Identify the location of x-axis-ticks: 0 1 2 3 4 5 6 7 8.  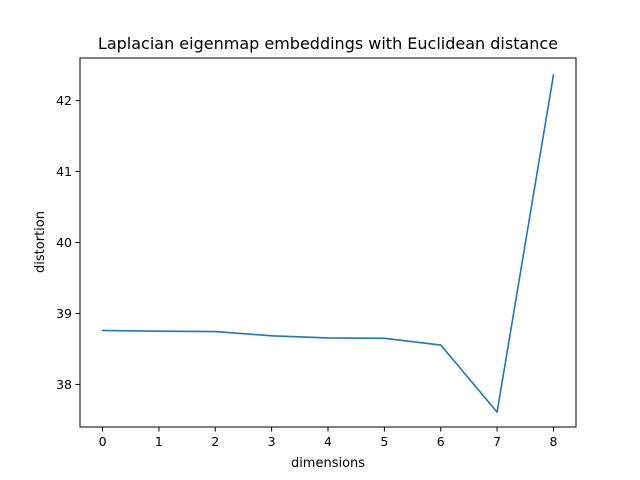
(328, 438).